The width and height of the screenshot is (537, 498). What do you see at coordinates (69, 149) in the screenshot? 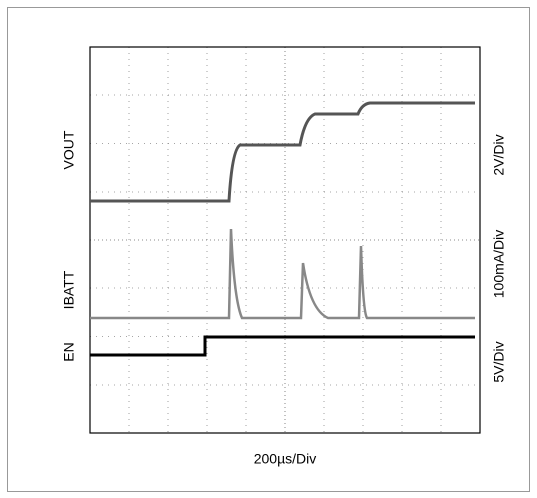
I see `channel-label: VOUT` at bounding box center [69, 149].